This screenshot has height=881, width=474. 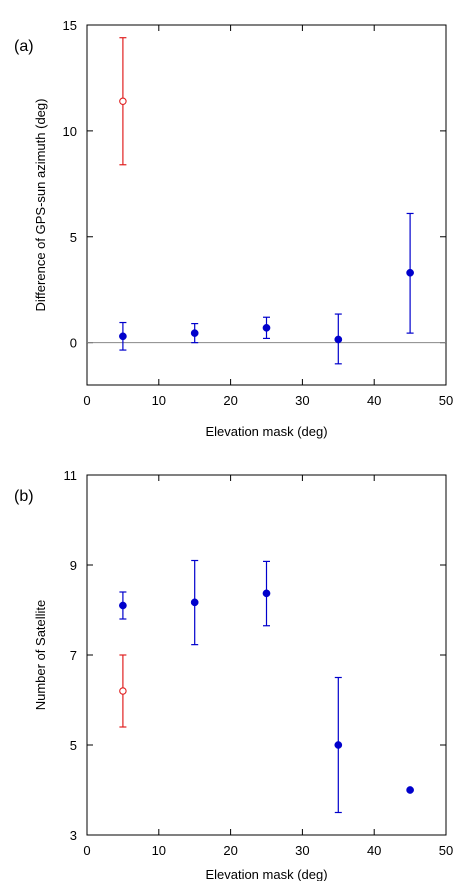 I want to click on y-tick-label: 15, so click(x=70, y=25).